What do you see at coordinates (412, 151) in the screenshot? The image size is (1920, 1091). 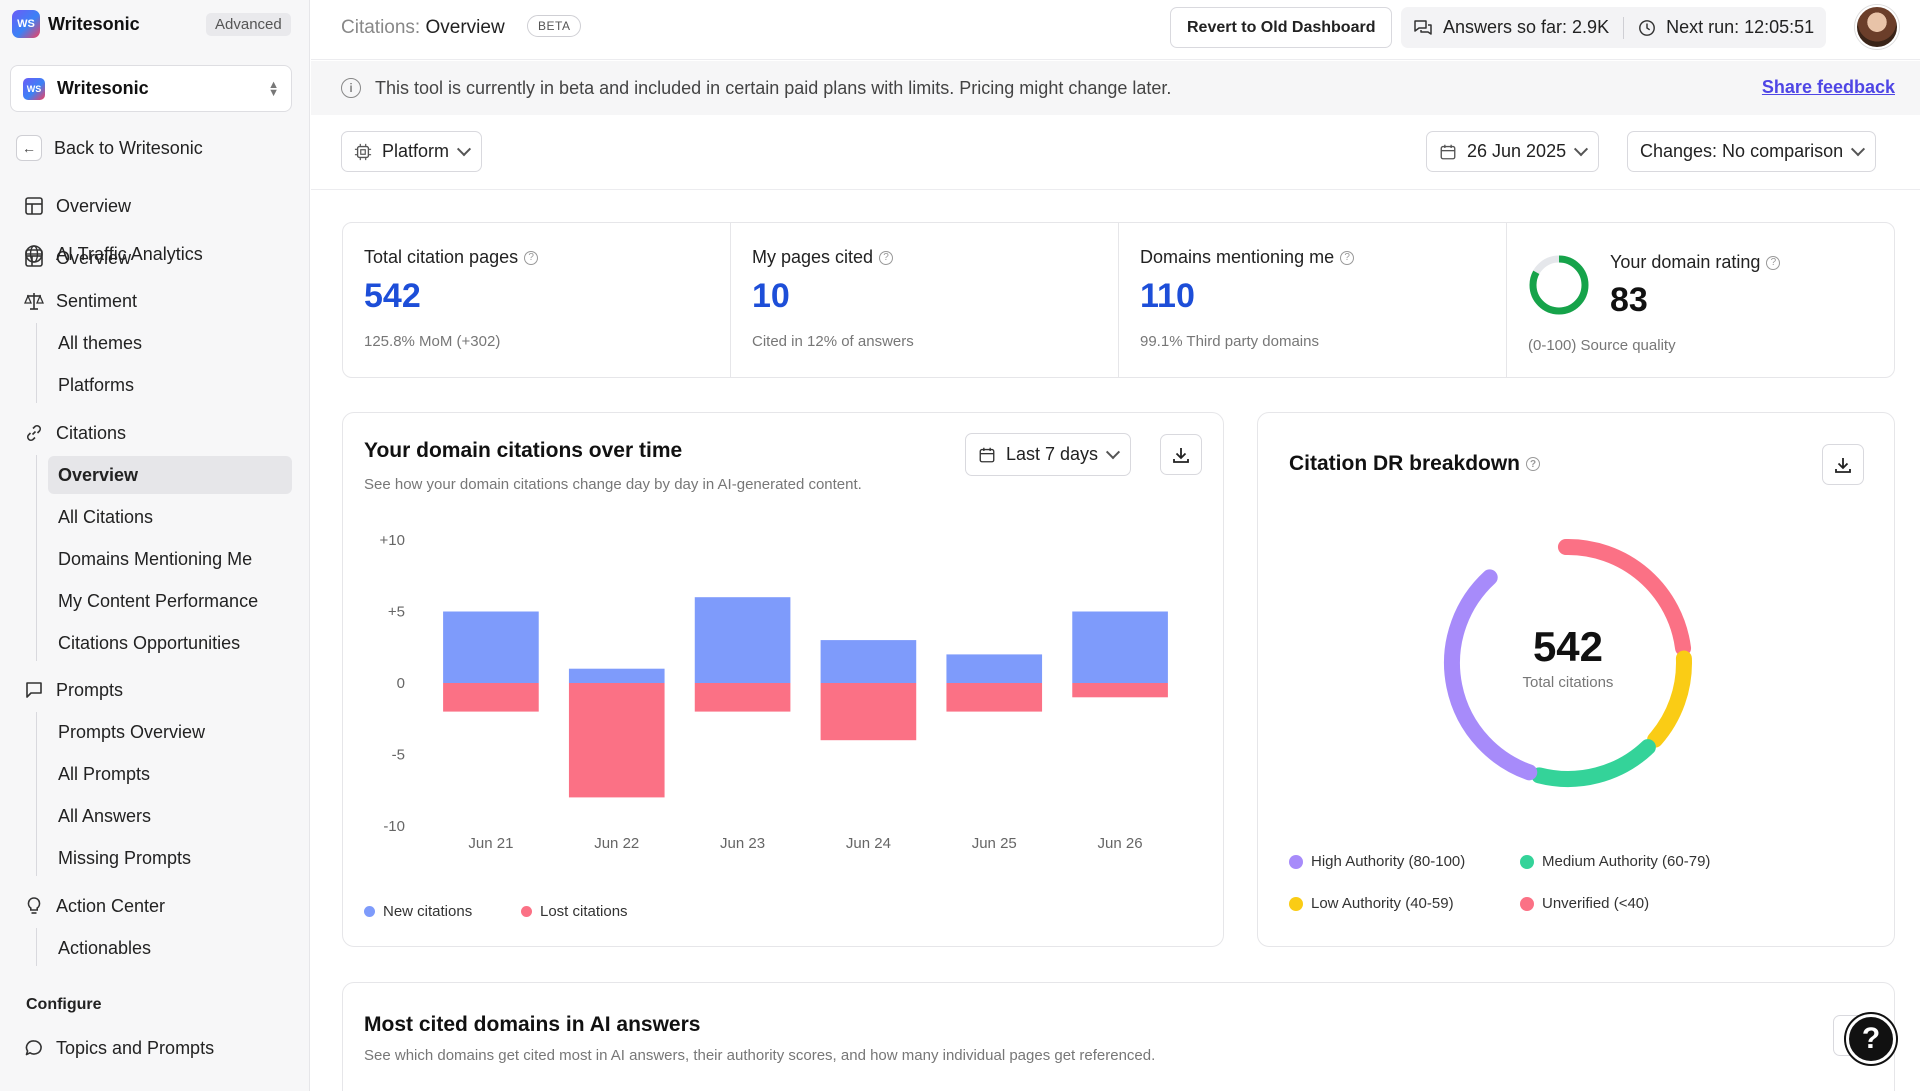 I see `platform-dropdown: Platform` at bounding box center [412, 151].